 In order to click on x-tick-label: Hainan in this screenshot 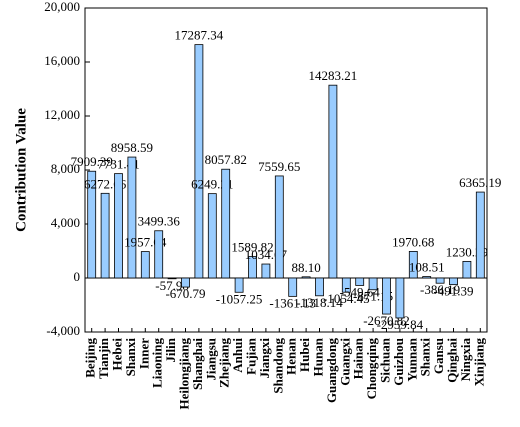, I will do `click(358, 358)`.